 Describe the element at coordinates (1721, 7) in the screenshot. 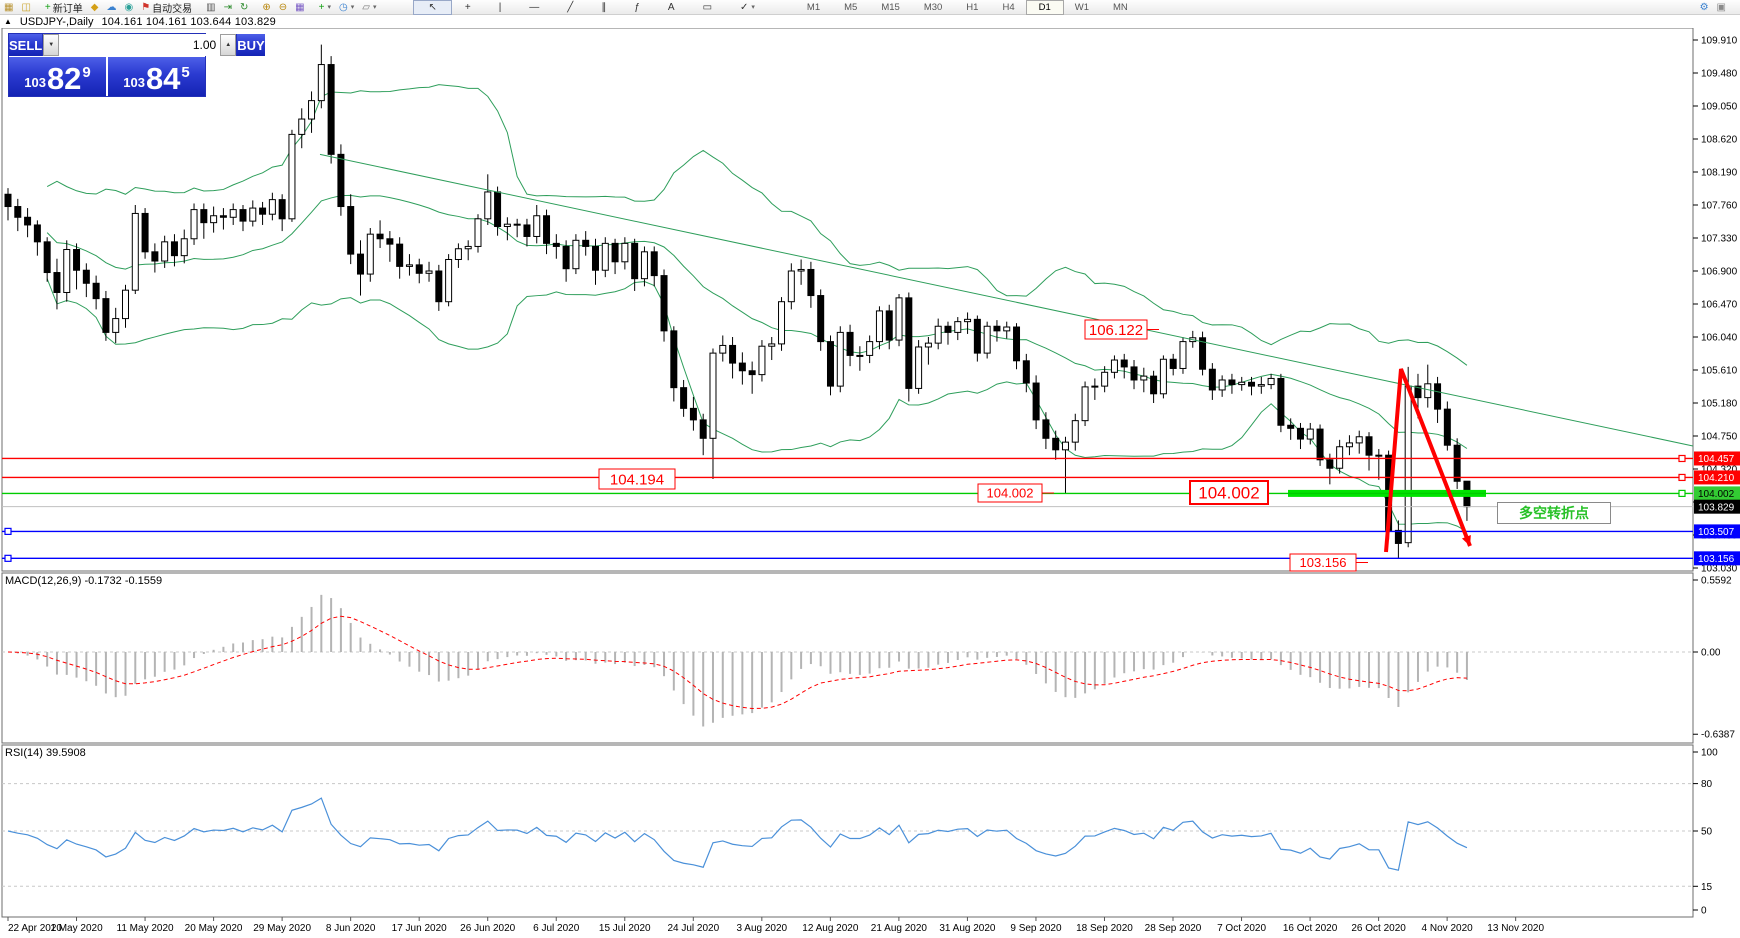

I see `chat-icon: ▣` at that location.